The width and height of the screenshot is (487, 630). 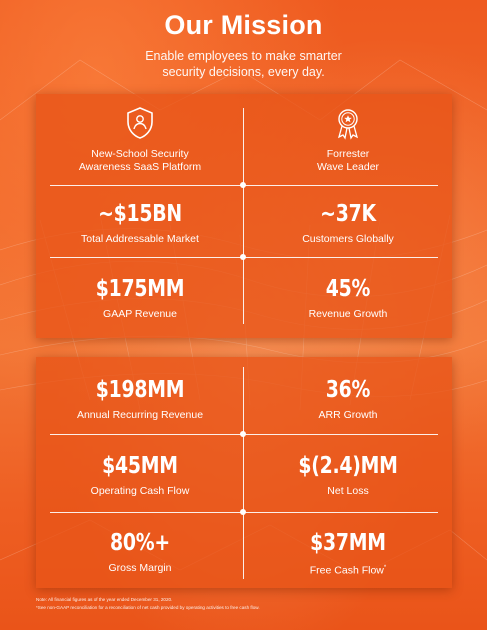 I want to click on net-loss-stat: $(2.4)MM Net Loss, so click(x=348, y=475).